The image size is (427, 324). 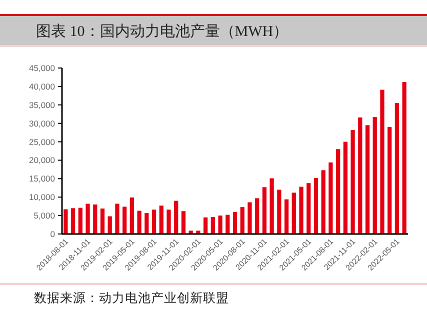 What do you see at coordinates (162, 31) in the screenshot?
I see `chart-title: 图表 10：国内动力电池产量（MWH）` at bounding box center [162, 31].